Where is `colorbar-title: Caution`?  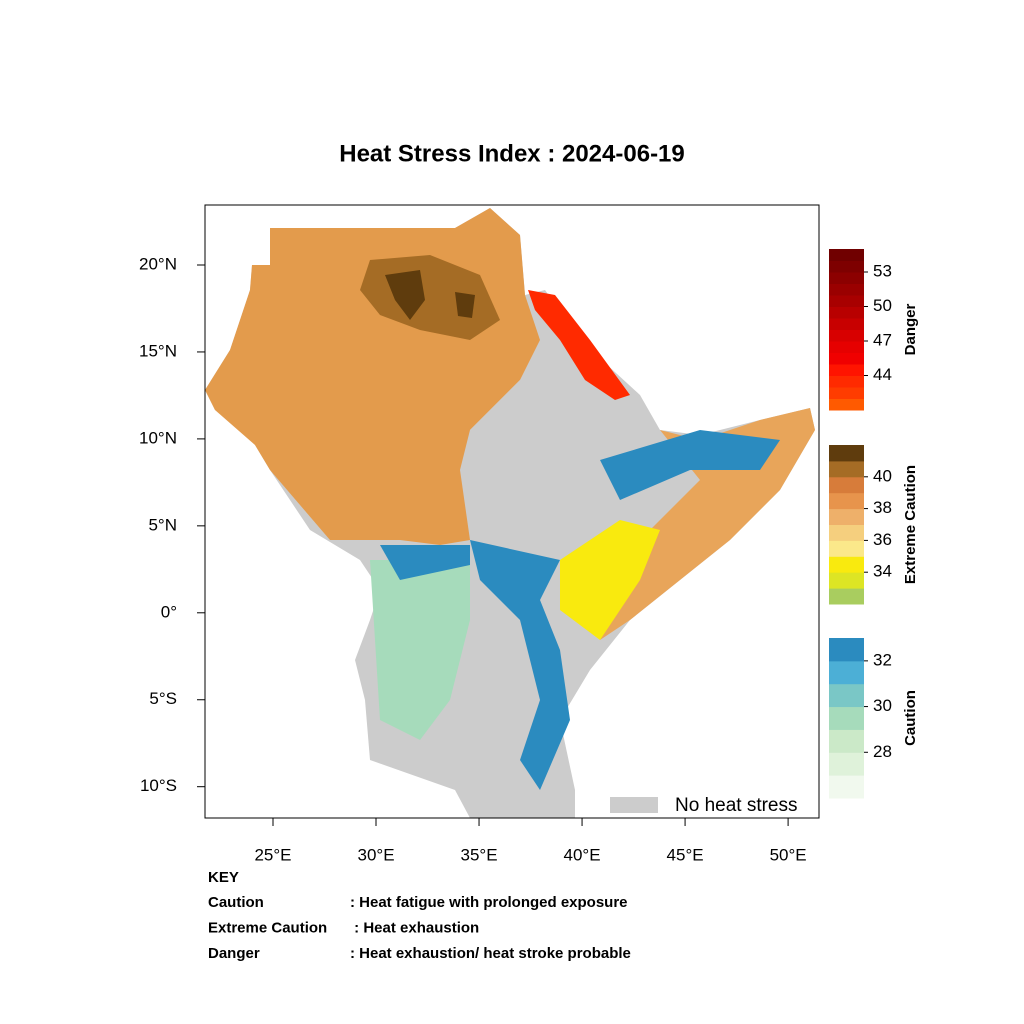
colorbar-title: Caution is located at coordinates (910, 718).